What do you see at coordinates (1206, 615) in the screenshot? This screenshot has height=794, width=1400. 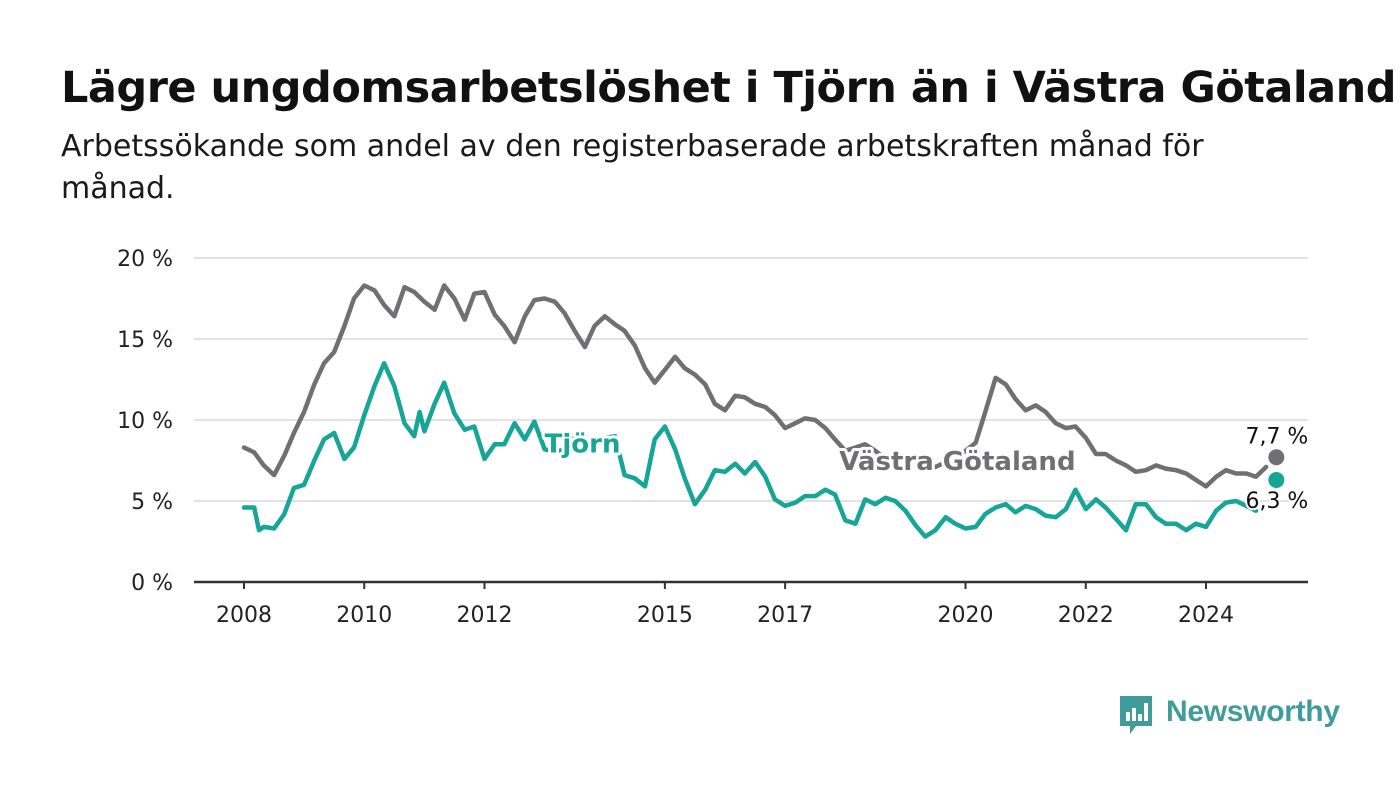 I see `x-tick-label: 2024` at bounding box center [1206, 615].